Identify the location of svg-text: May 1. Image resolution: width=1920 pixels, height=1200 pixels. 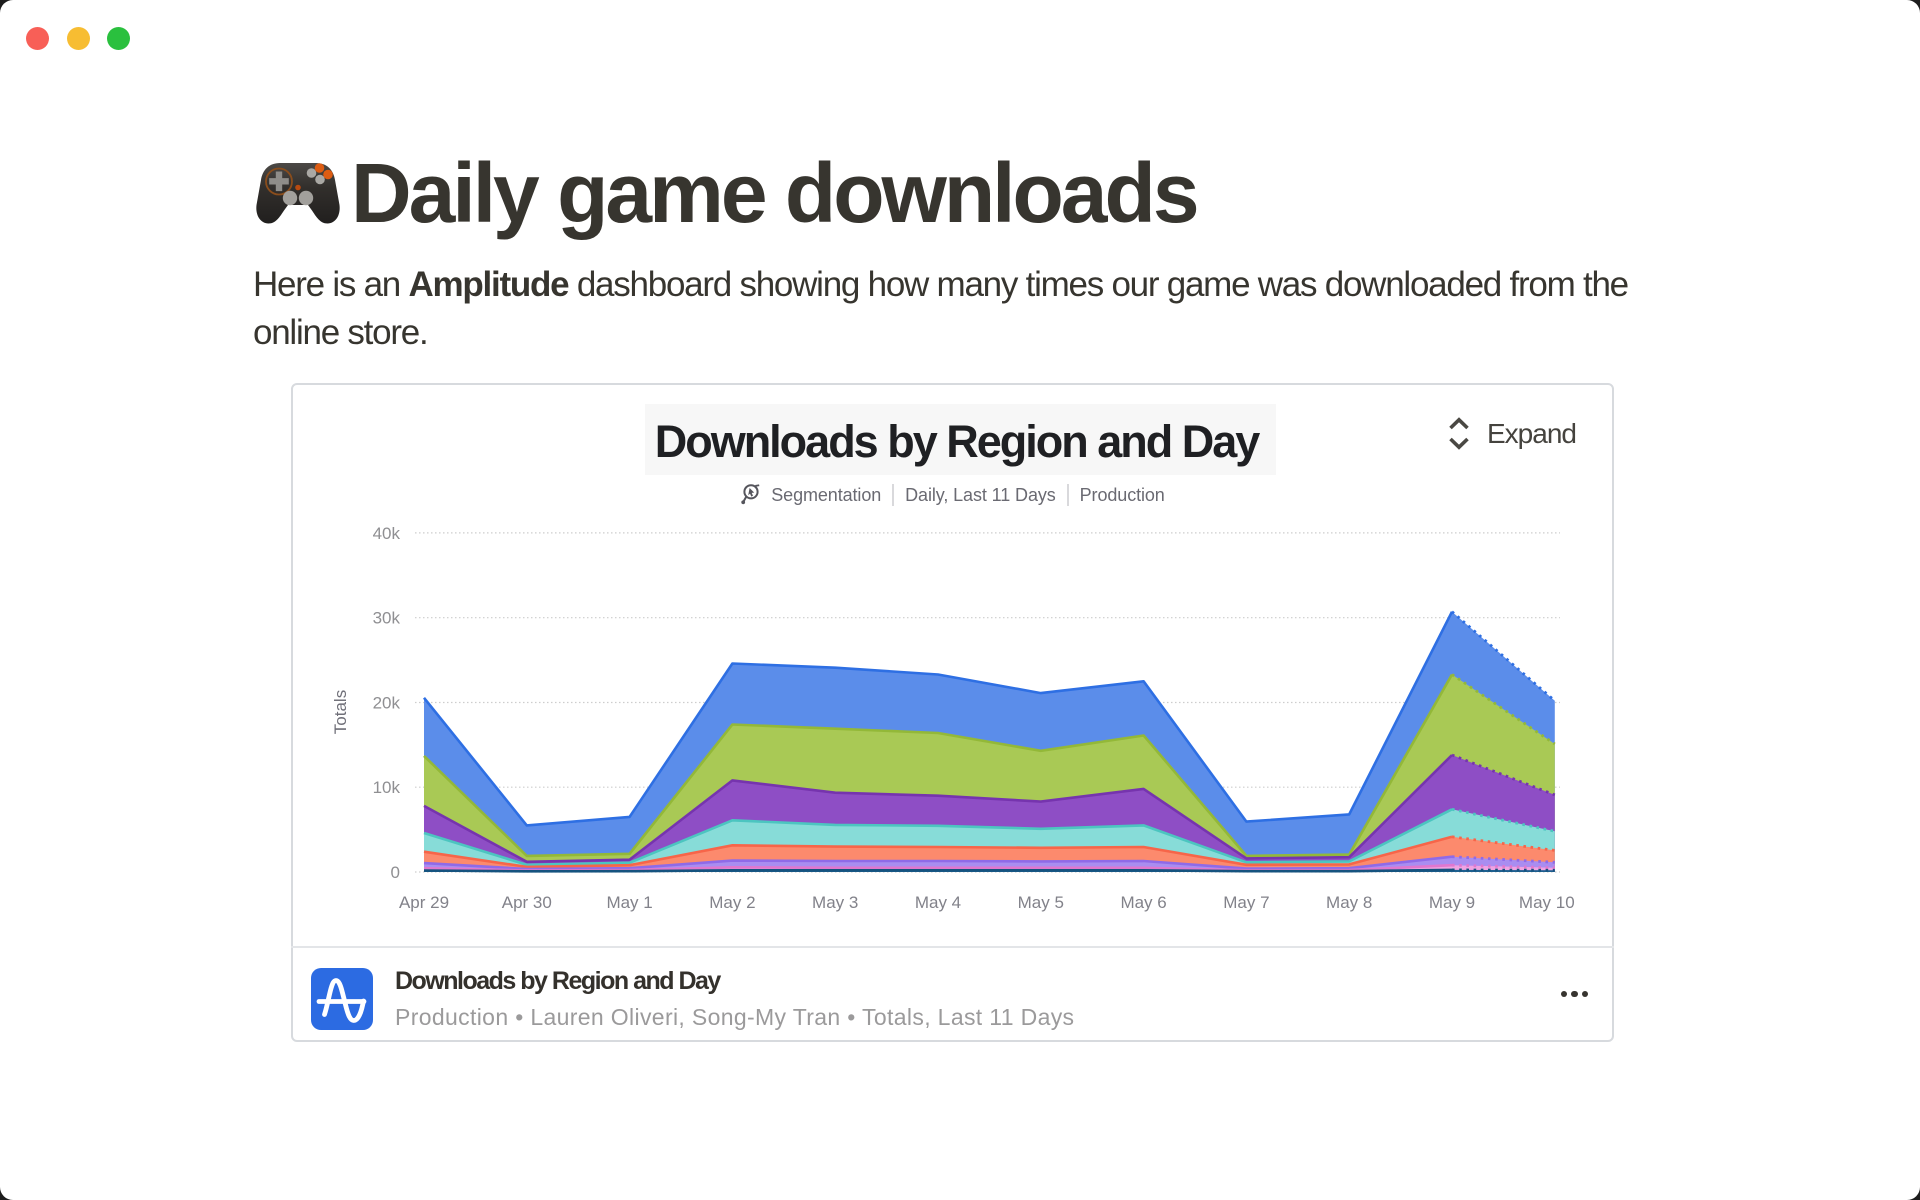
(629, 902).